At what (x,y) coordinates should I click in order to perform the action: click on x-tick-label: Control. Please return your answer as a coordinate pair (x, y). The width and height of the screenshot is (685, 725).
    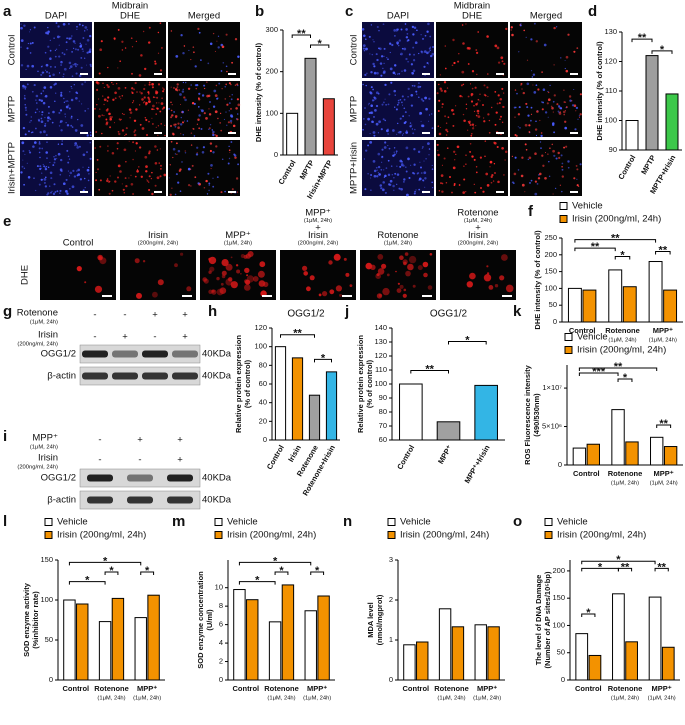
    Looking at the image, I should click on (582, 330).